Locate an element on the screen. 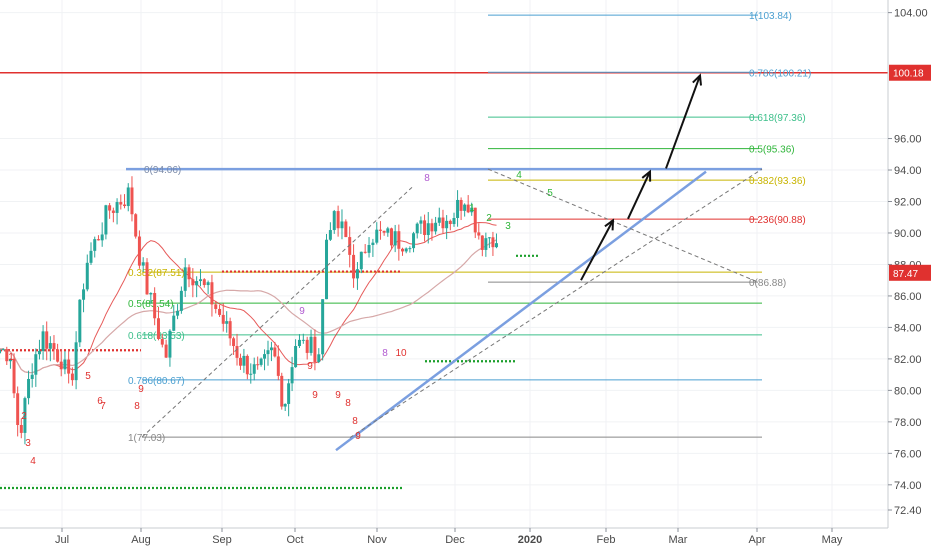 The height and width of the screenshot is (550, 932). moving-average-long is located at coordinates (248, 306).